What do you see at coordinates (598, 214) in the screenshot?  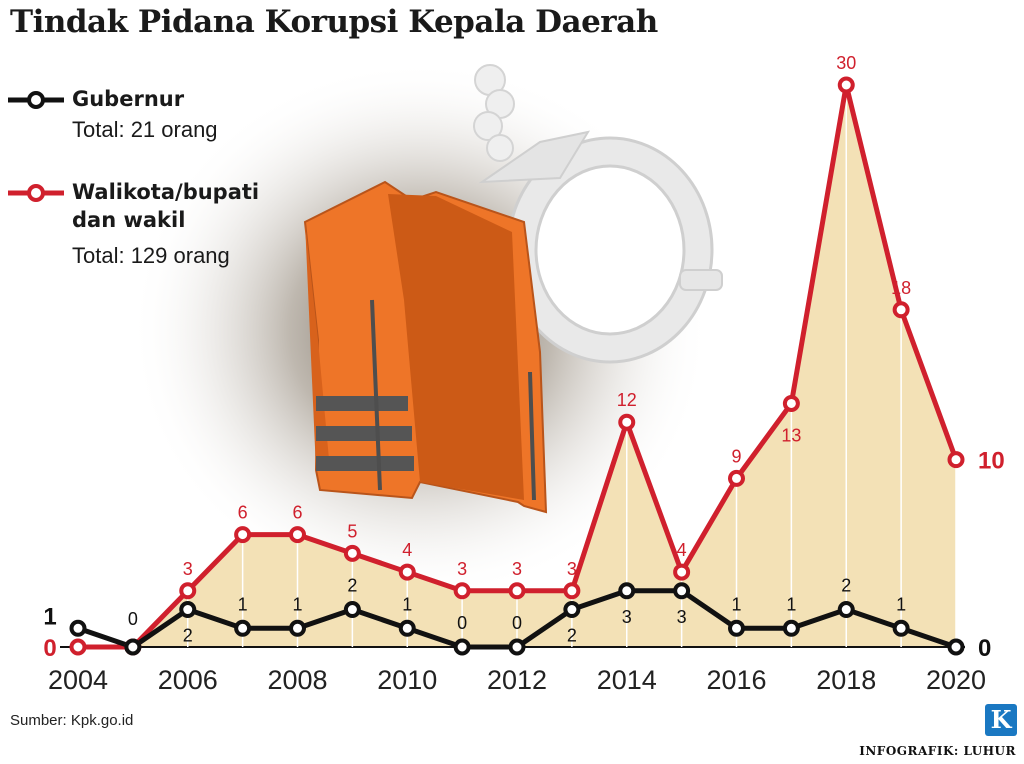 I see `handcuffs-icon` at bounding box center [598, 214].